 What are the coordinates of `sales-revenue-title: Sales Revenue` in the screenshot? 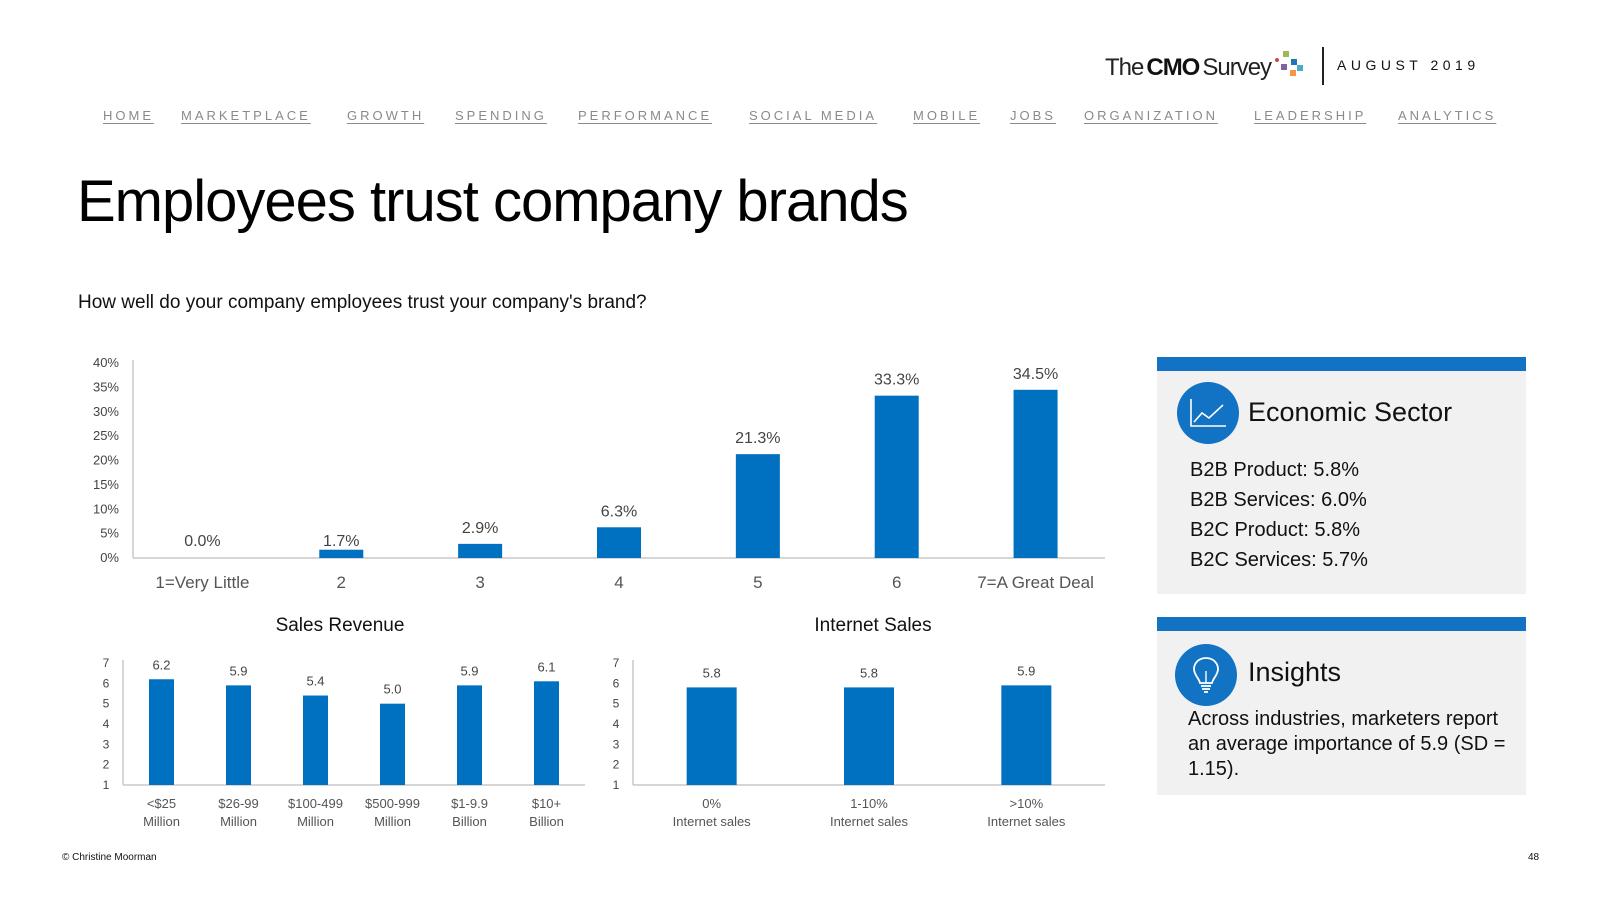 It's located at (340, 625).